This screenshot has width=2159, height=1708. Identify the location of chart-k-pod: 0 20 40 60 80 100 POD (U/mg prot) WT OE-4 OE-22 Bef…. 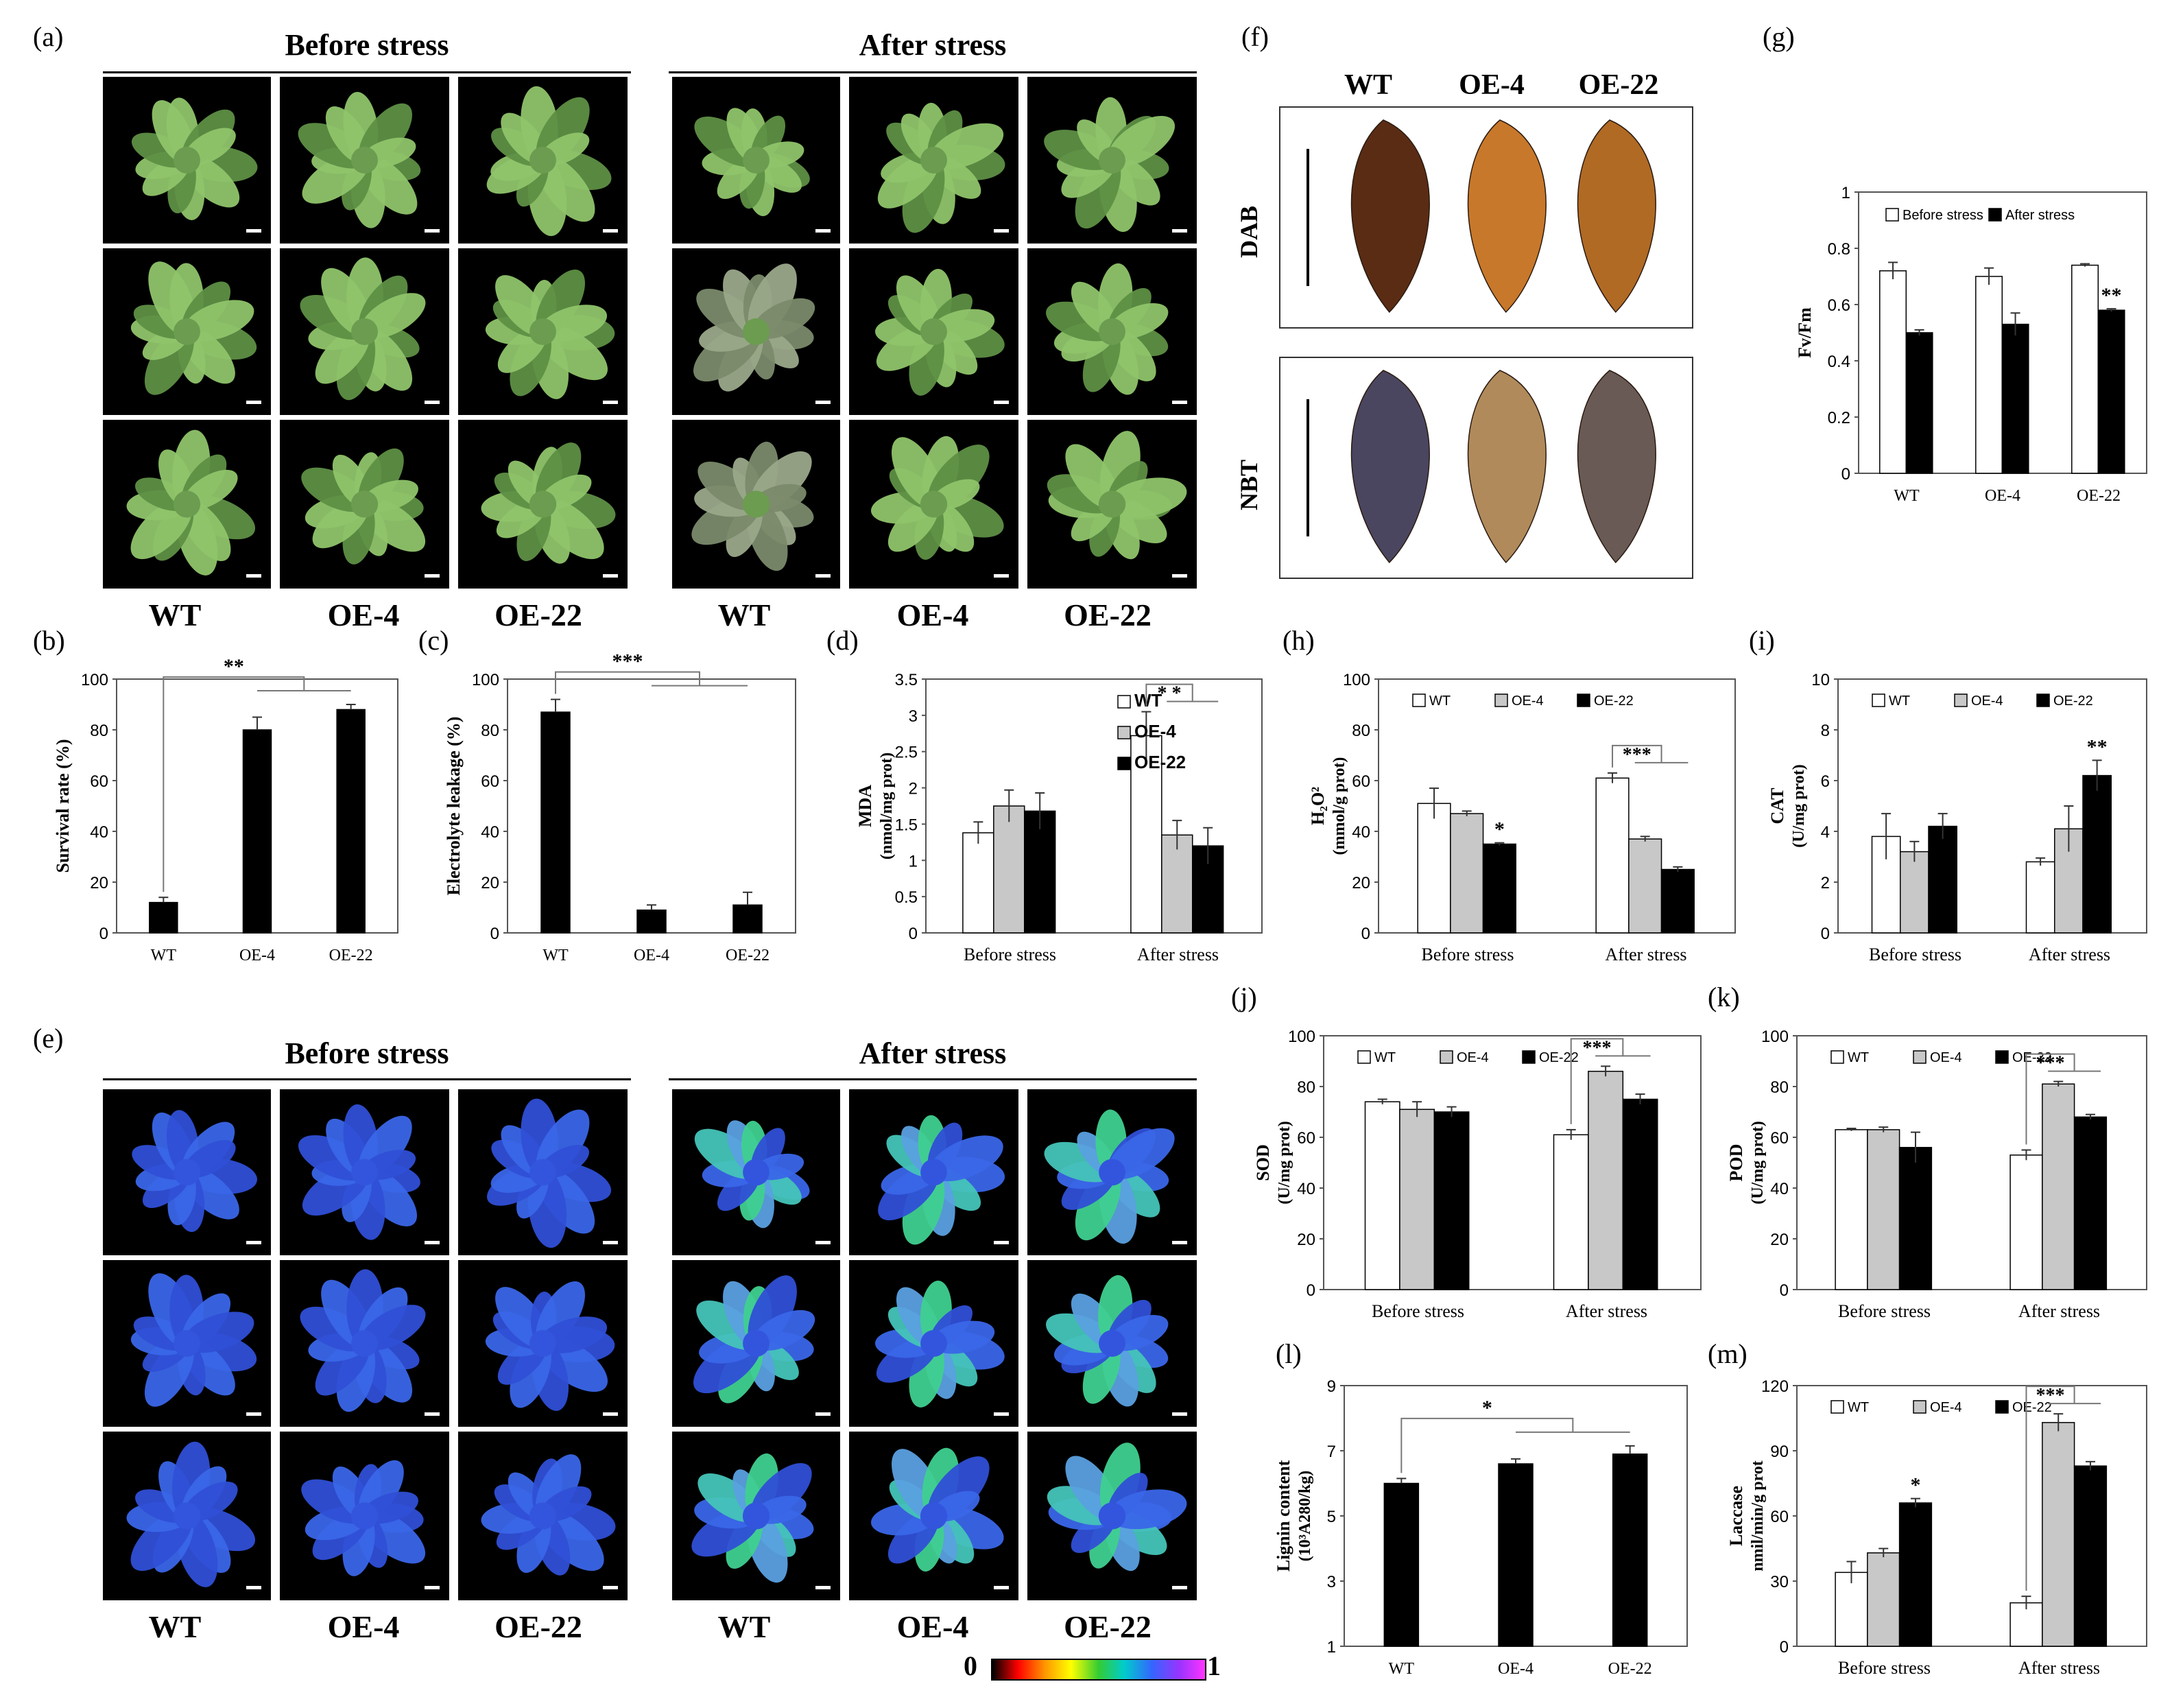
(1927, 1176).